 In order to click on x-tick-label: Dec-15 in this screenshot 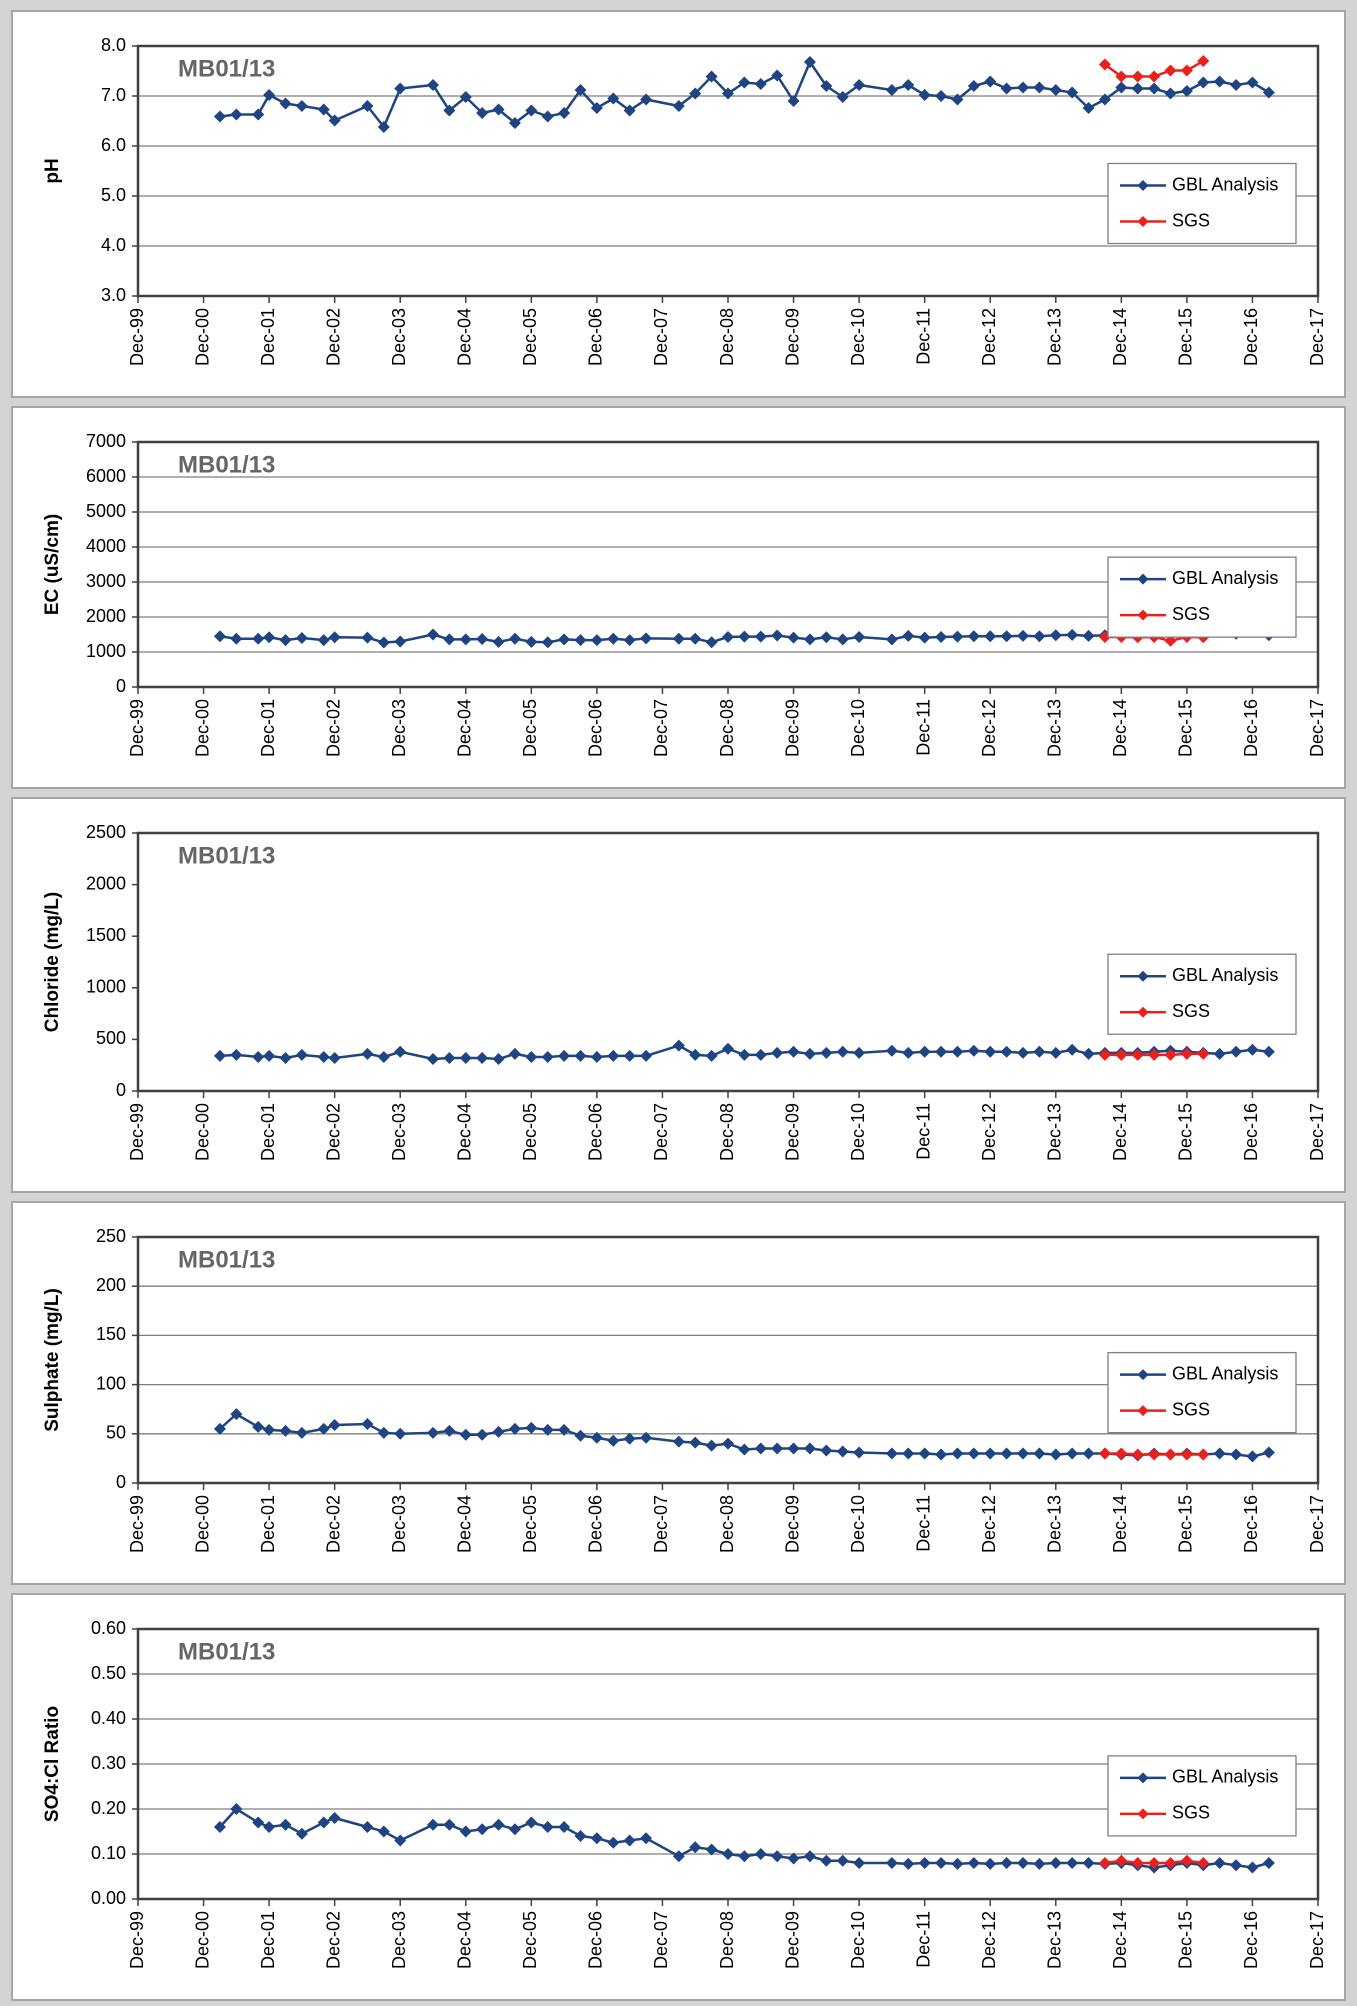, I will do `click(1186, 337)`.